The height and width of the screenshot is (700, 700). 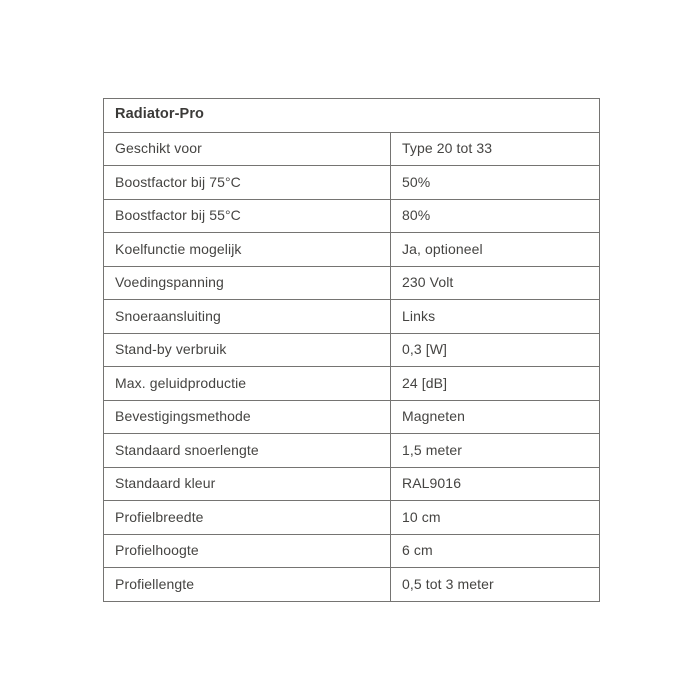 What do you see at coordinates (495, 182) in the screenshot?
I see `spec-value-cell: 50%` at bounding box center [495, 182].